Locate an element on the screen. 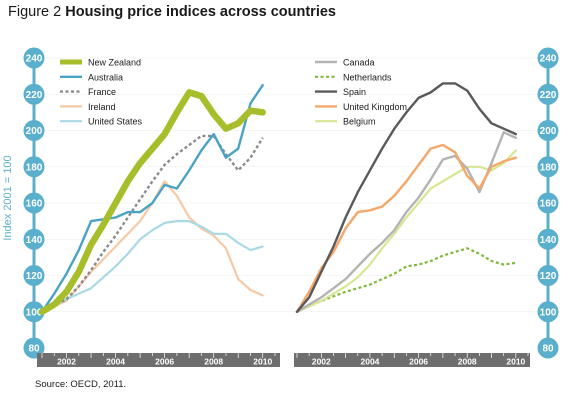 The image size is (568, 400). legend-label-australia: Australia is located at coordinates (105, 77).